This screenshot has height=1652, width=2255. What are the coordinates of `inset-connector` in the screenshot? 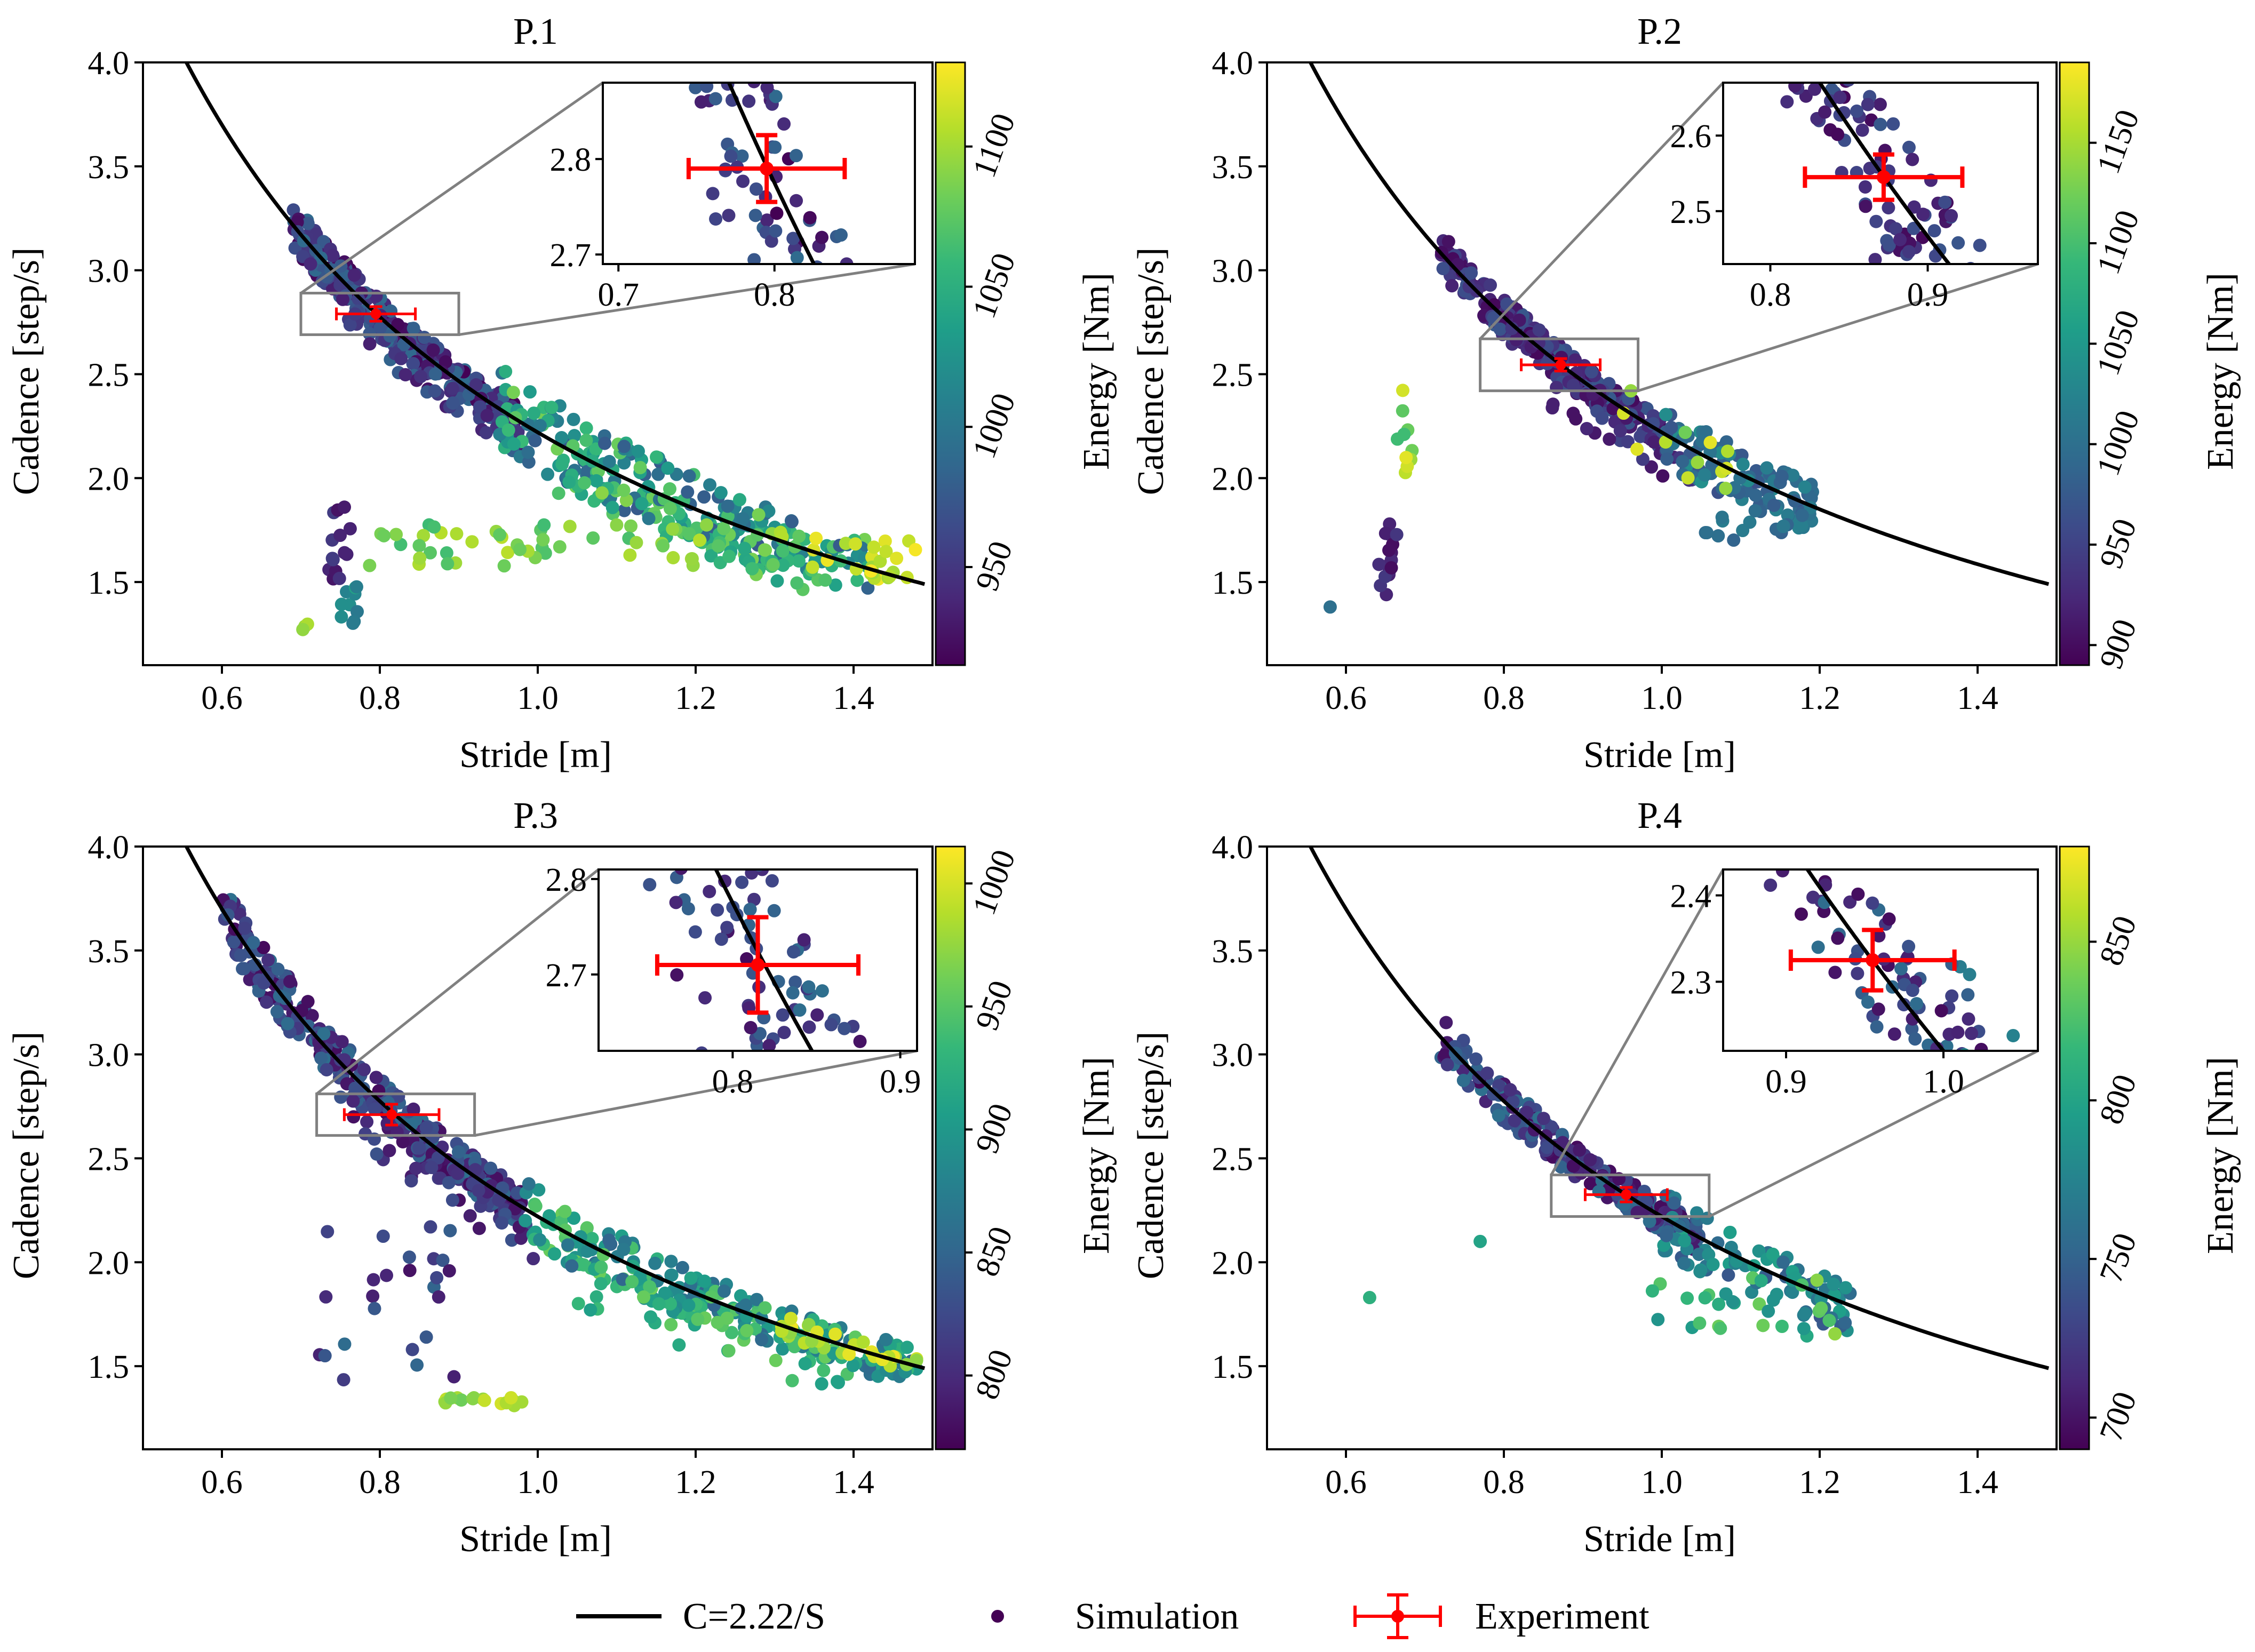 It's located at (1601, 211).